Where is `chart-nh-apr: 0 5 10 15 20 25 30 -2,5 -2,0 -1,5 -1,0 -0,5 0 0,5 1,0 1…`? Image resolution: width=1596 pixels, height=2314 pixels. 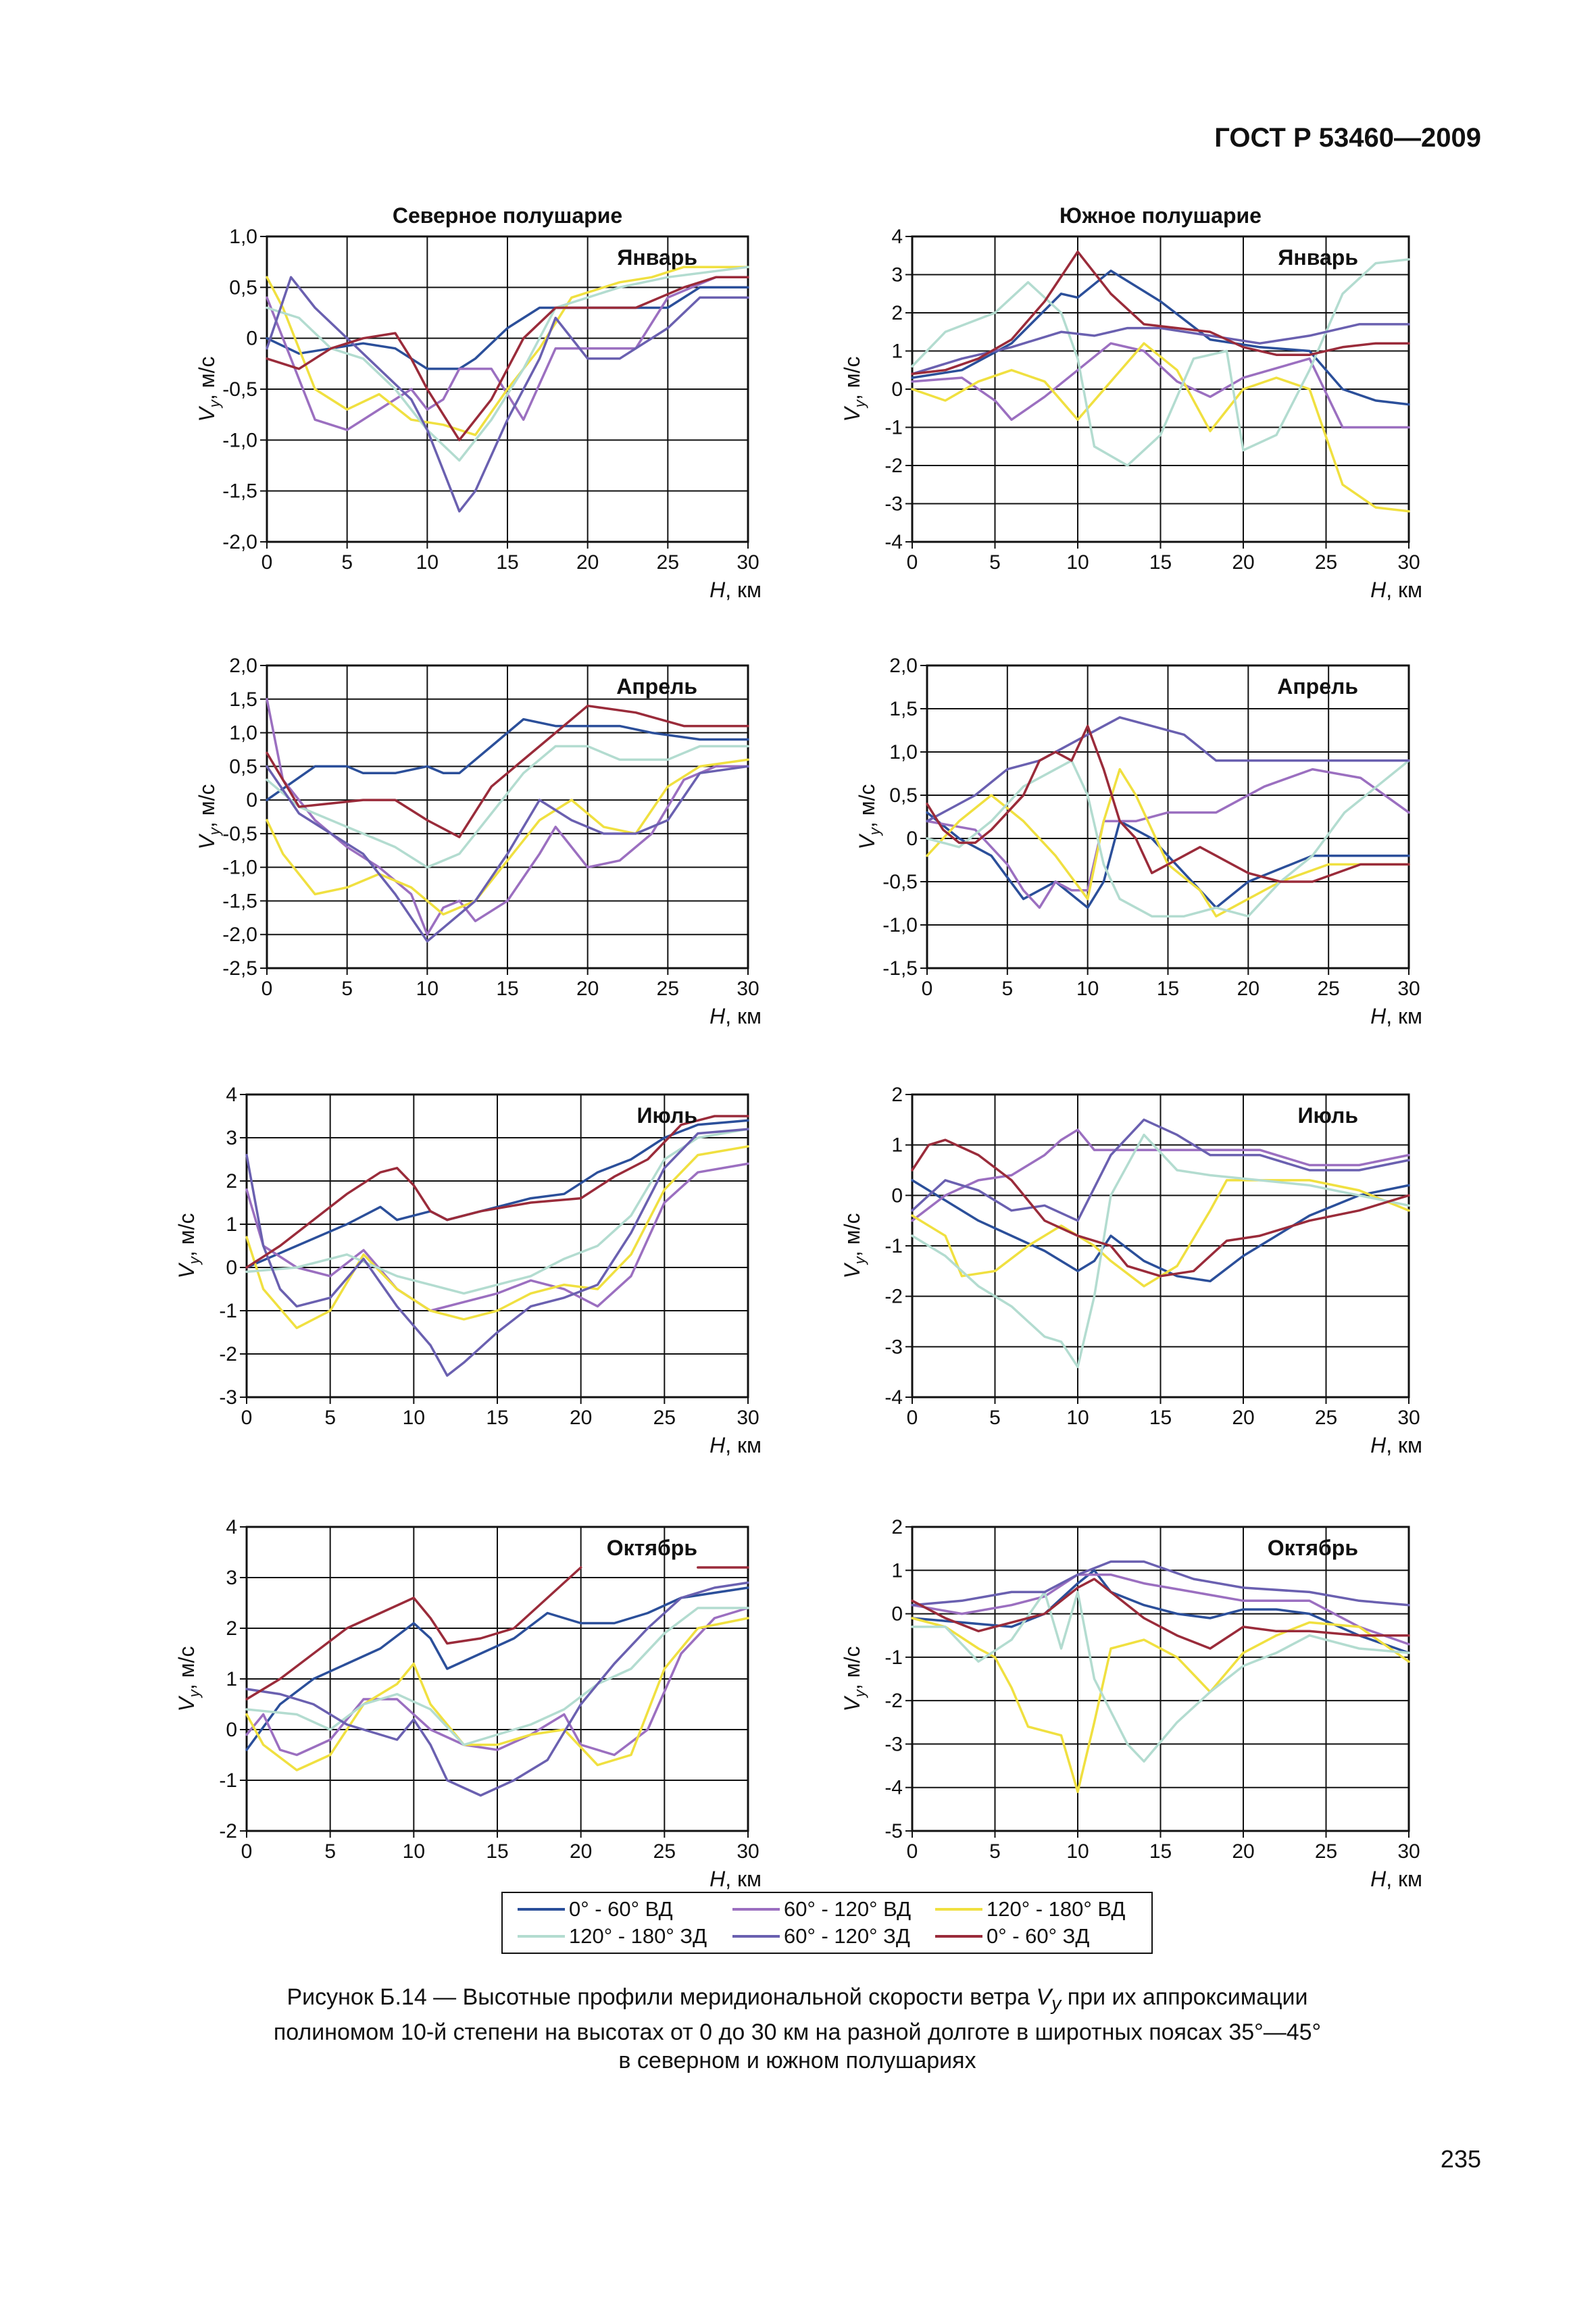 chart-nh-apr: 0 5 10 15 20 25 30 -2,5 -2,0 -1,5 -1,0 -0,5 0 0,5 1,0 1… is located at coordinates (501, 839).